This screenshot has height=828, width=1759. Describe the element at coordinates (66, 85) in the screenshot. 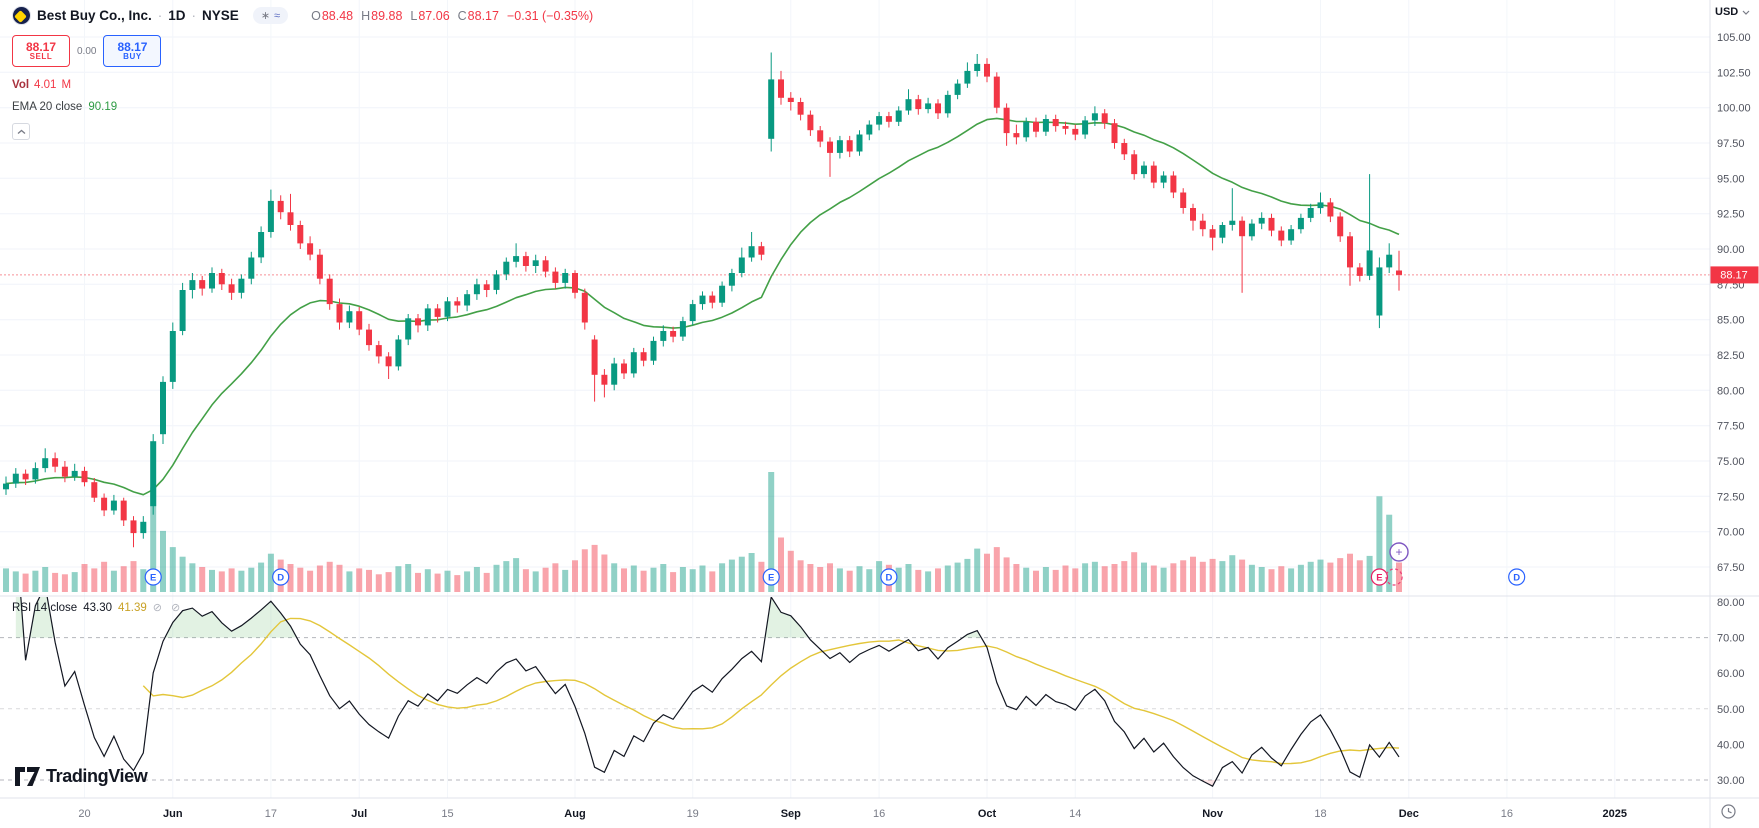

I see `volume-unit: M` at that location.